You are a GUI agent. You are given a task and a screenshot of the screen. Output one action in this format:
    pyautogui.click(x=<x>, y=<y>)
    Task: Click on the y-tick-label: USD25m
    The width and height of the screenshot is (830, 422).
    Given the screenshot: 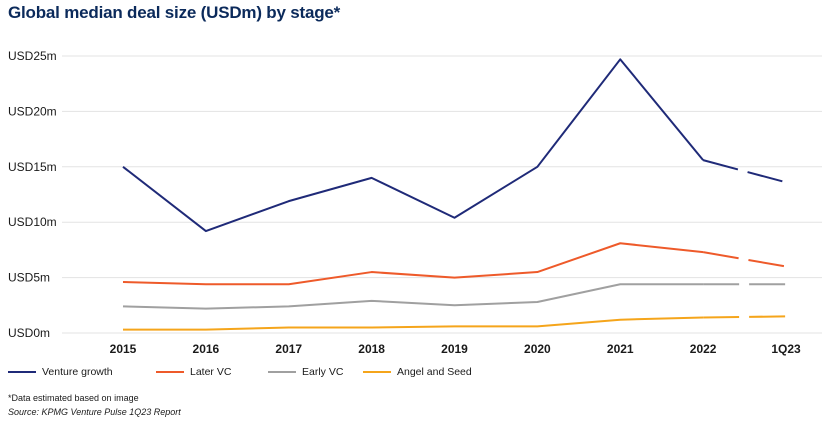 What is the action you would take?
    pyautogui.click(x=32, y=56)
    